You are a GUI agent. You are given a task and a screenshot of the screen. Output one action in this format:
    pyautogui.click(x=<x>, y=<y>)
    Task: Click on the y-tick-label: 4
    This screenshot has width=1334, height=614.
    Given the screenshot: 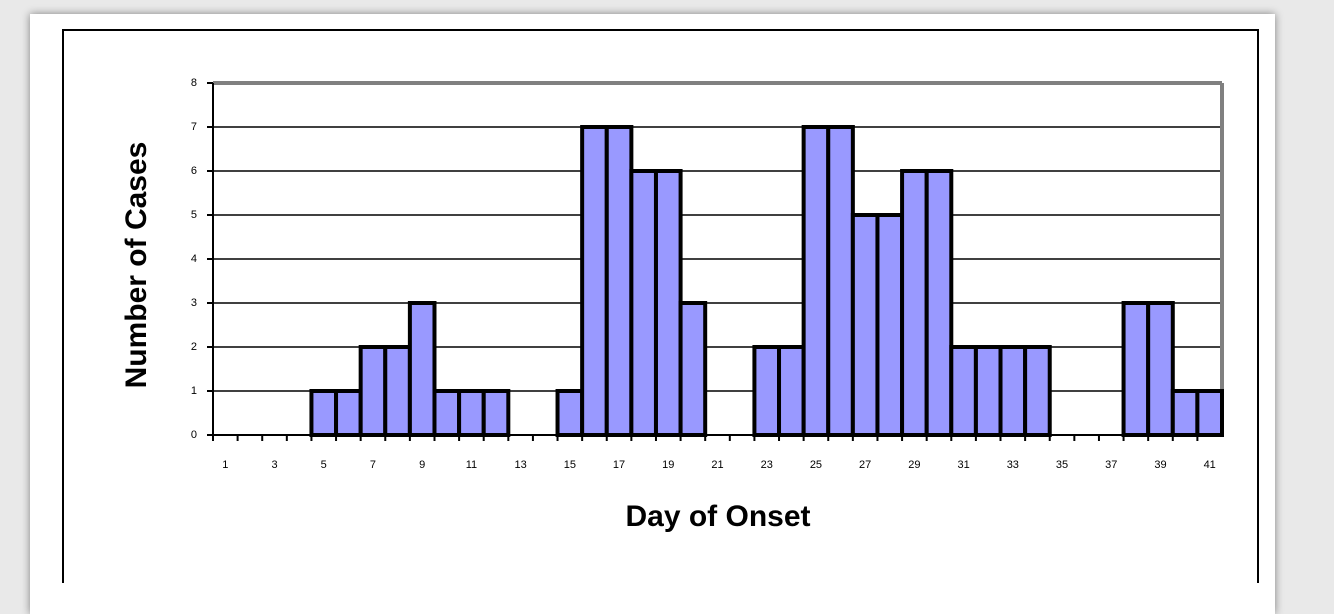 What is the action you would take?
    pyautogui.click(x=194, y=259)
    